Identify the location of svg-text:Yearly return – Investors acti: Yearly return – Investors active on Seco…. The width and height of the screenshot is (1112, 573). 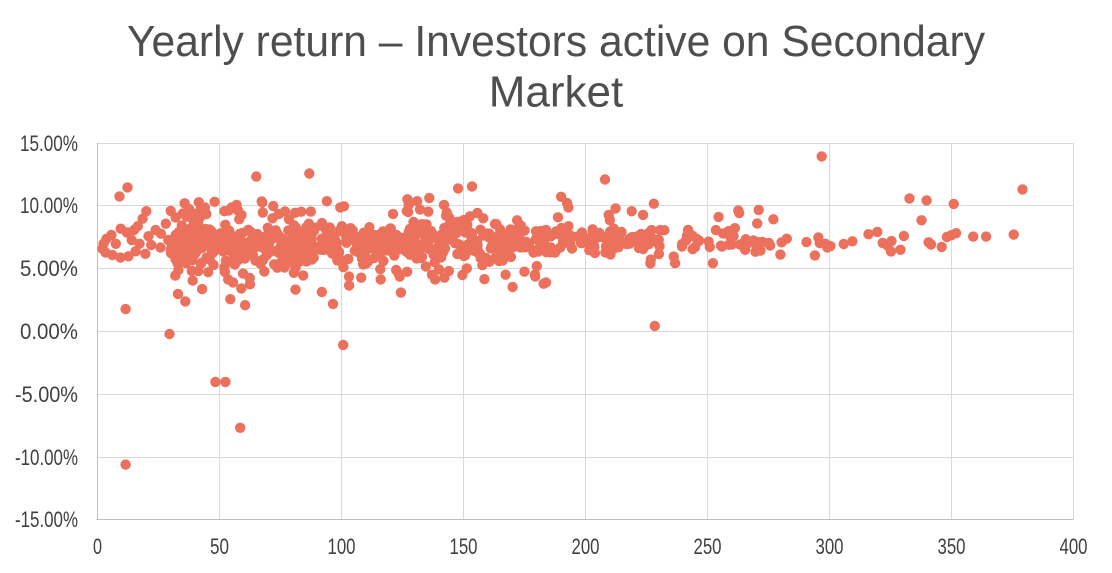
(556, 41).